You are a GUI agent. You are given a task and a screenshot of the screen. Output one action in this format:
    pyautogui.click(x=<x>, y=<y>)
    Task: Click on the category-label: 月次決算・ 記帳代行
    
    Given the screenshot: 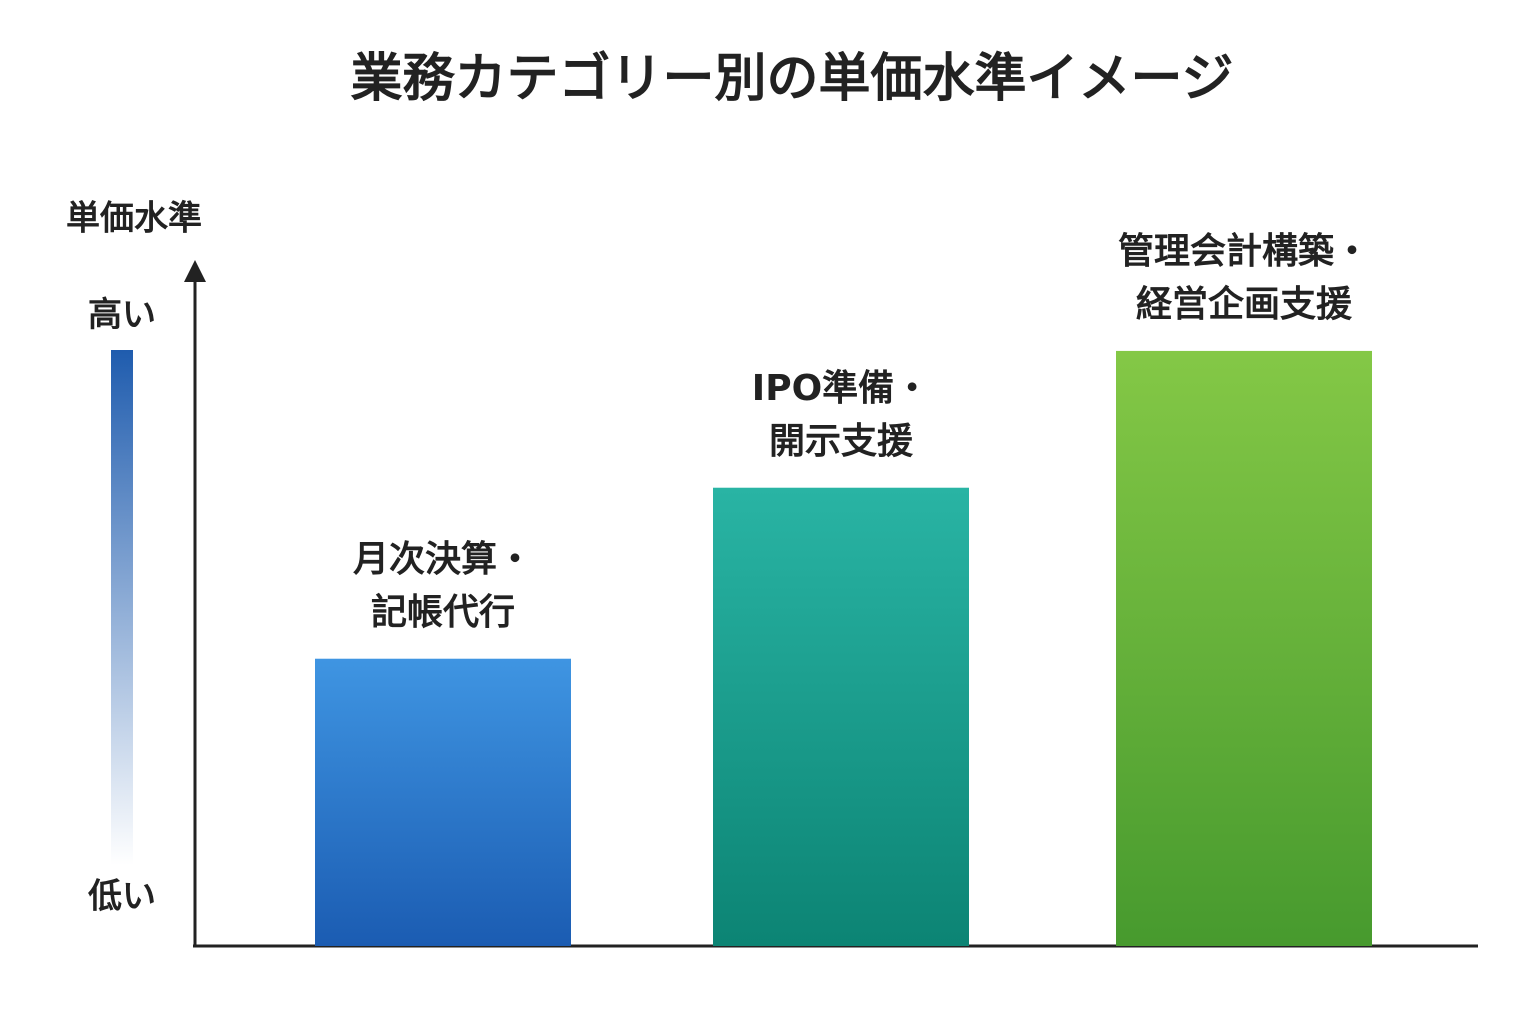 What is the action you would take?
    pyautogui.click(x=442, y=585)
    